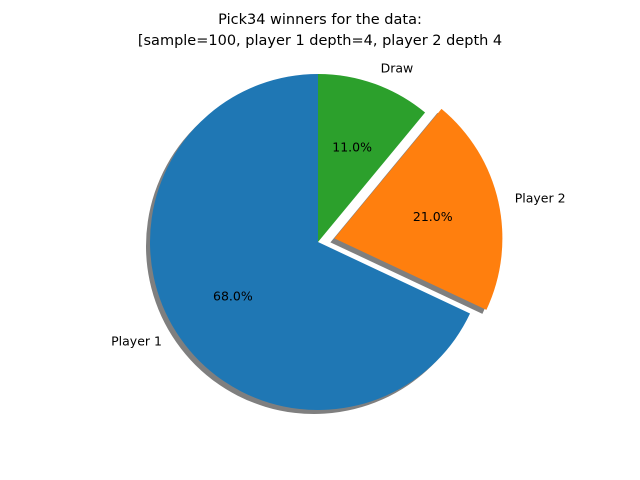 The width and height of the screenshot is (640, 480). Describe the element at coordinates (433, 216) in the screenshot. I see `pie-pct-label-player-2: 21.0%` at that location.